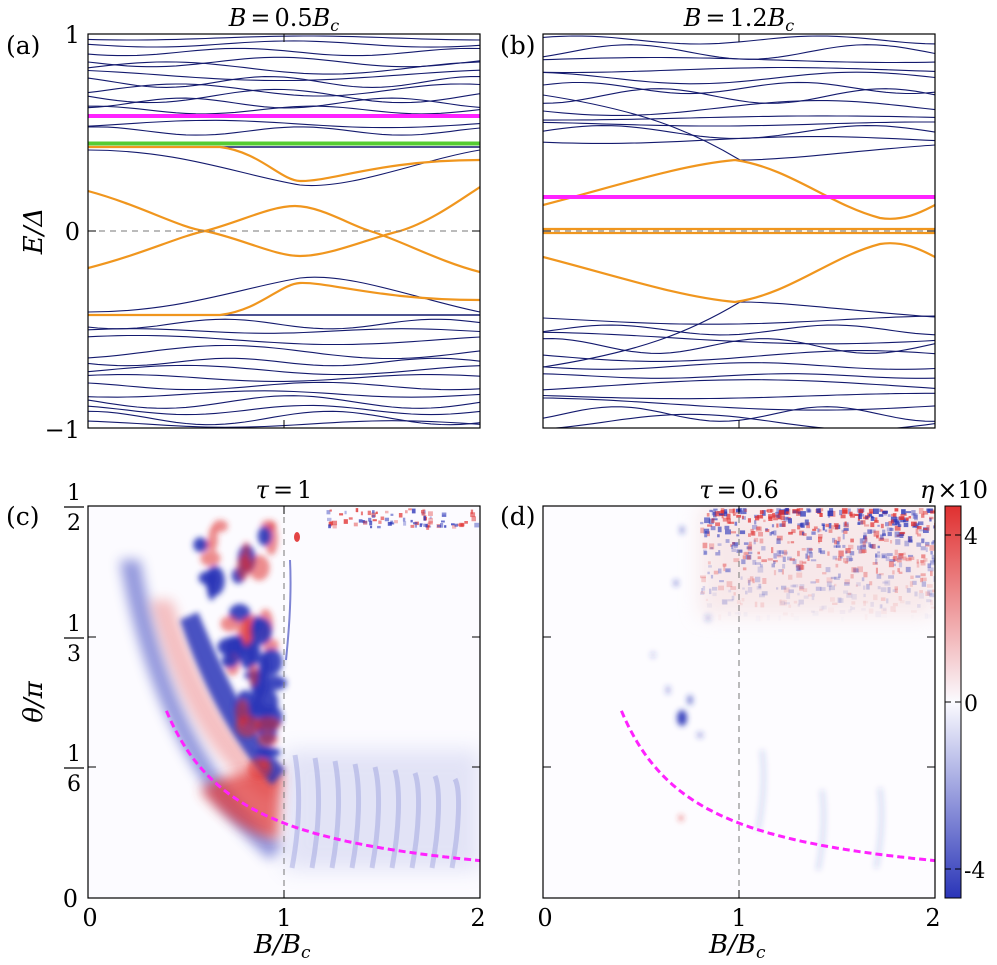 This screenshot has height=965, width=997. What do you see at coordinates (739, 189) in the screenshot?
I see `panel-b-andreev-level` at bounding box center [739, 189].